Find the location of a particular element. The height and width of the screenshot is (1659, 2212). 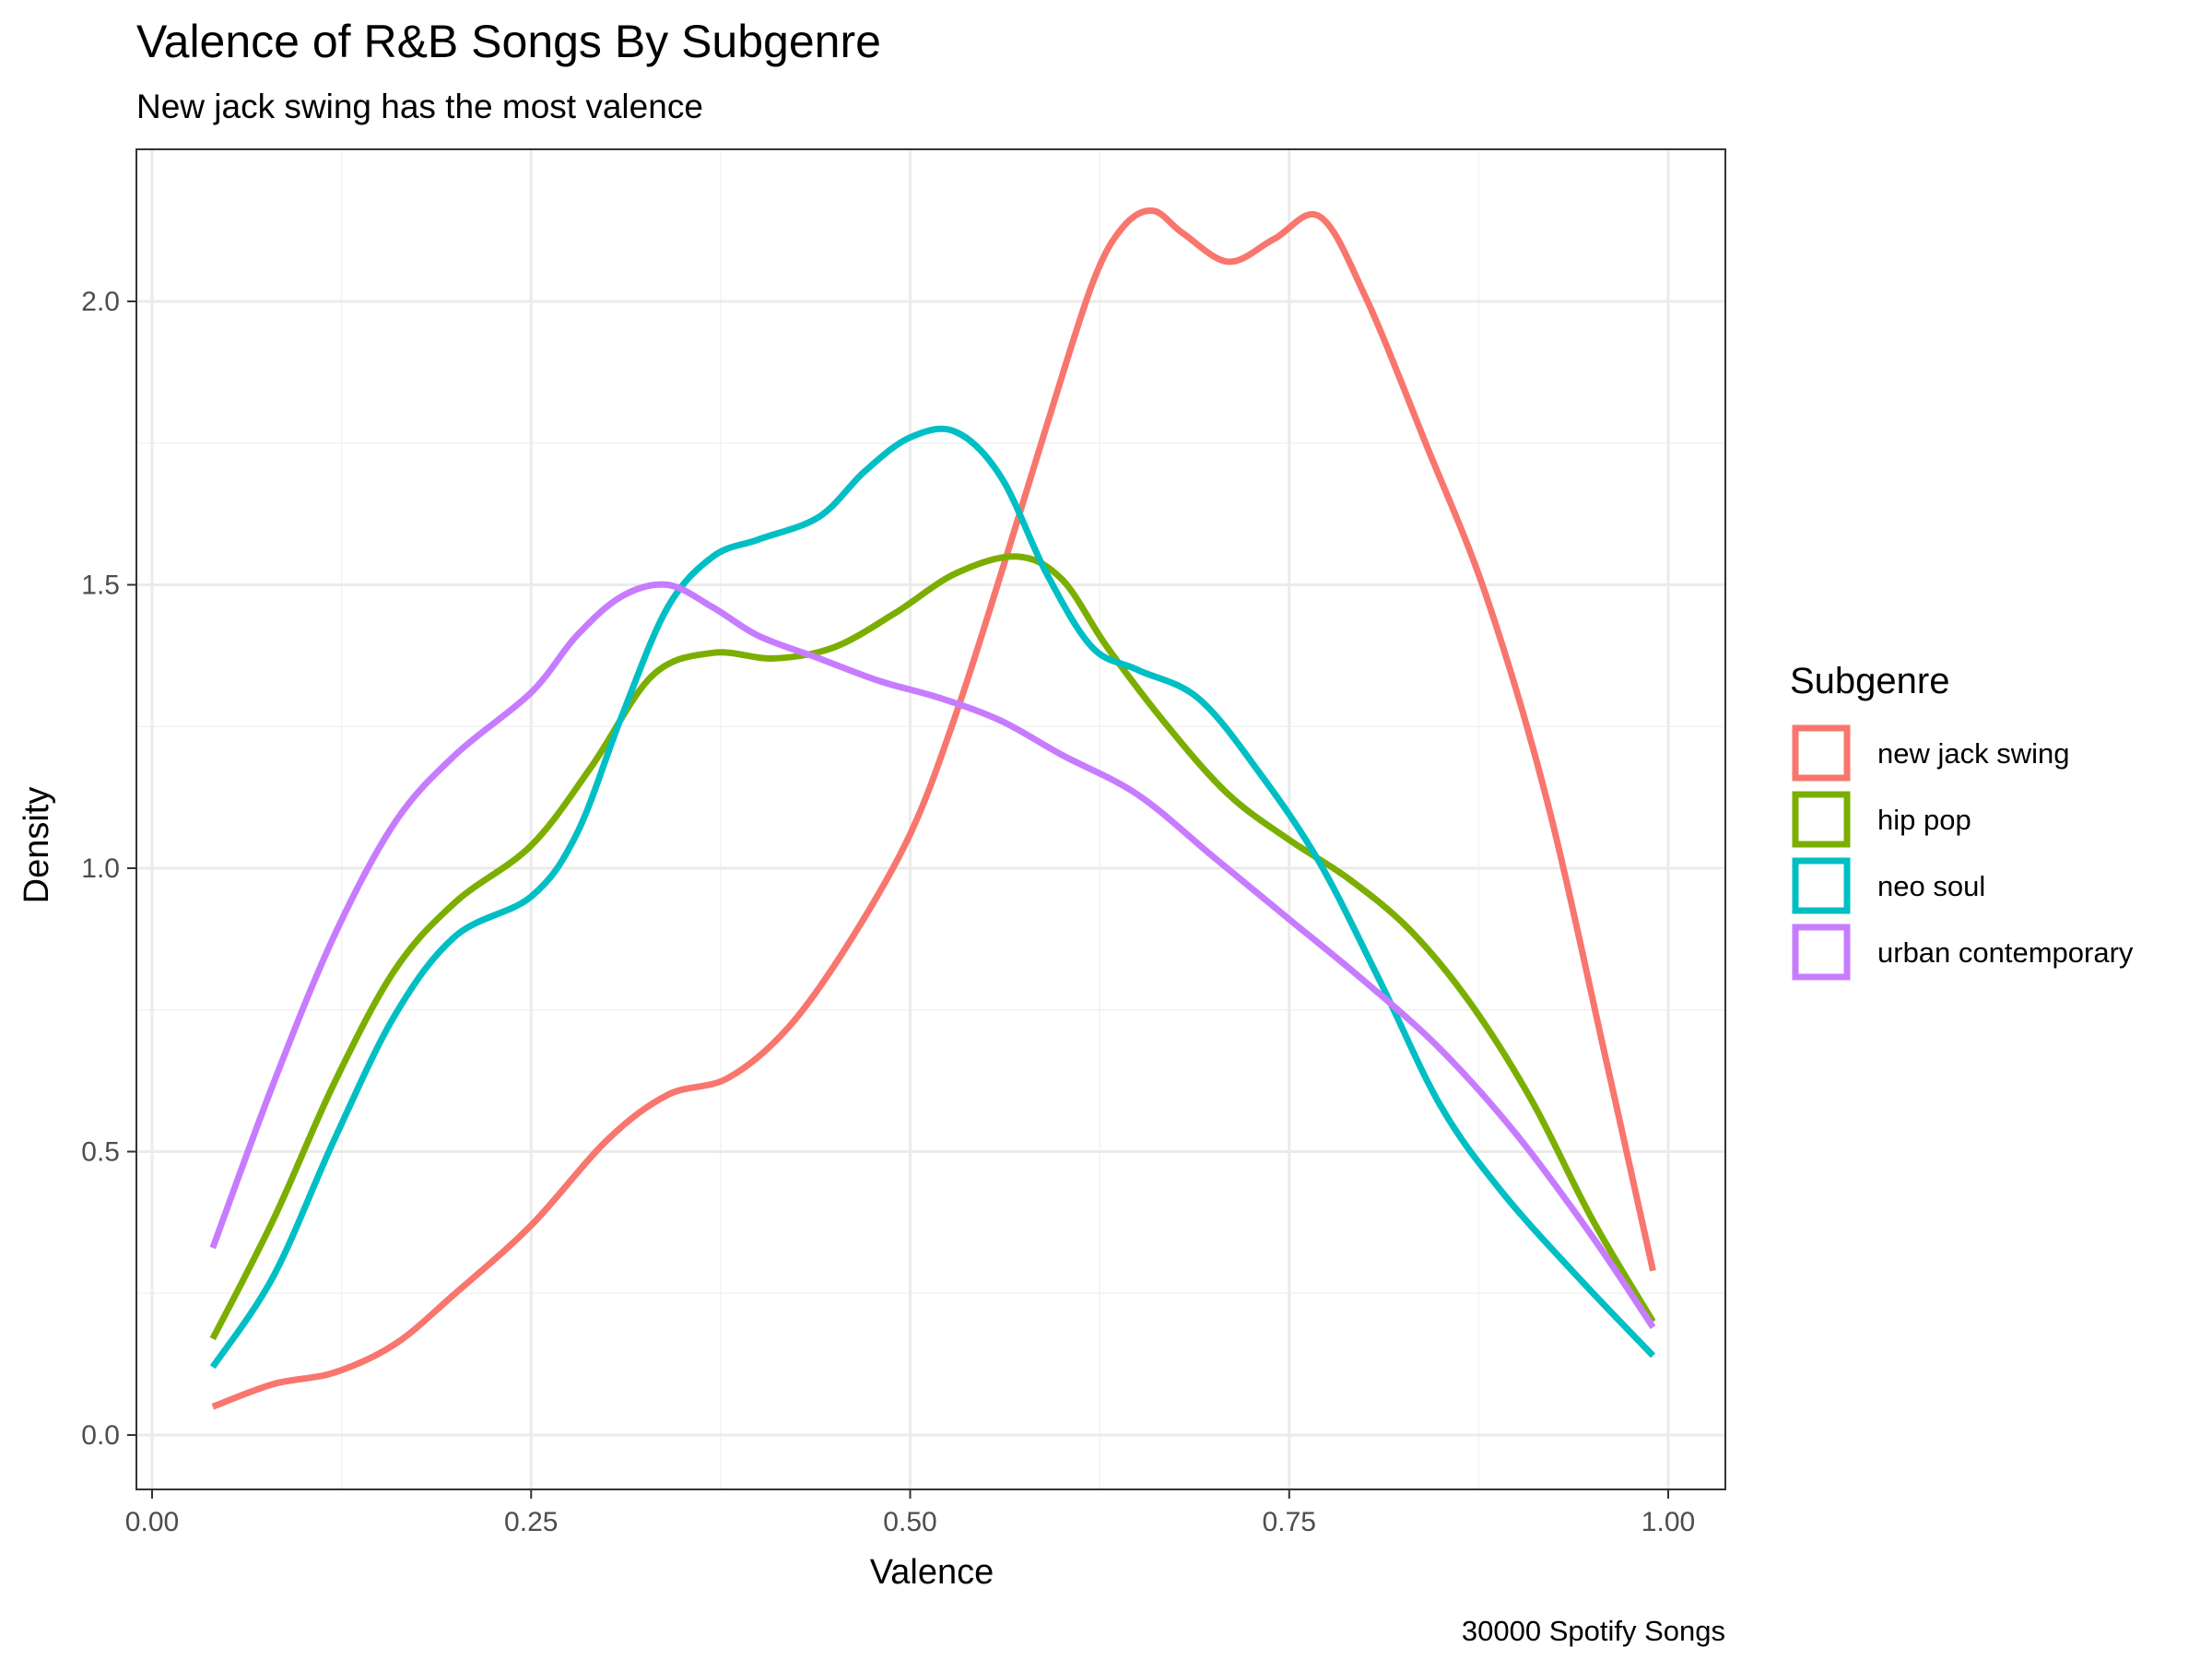

y-tick-label: 1.5 is located at coordinates (100, 586).